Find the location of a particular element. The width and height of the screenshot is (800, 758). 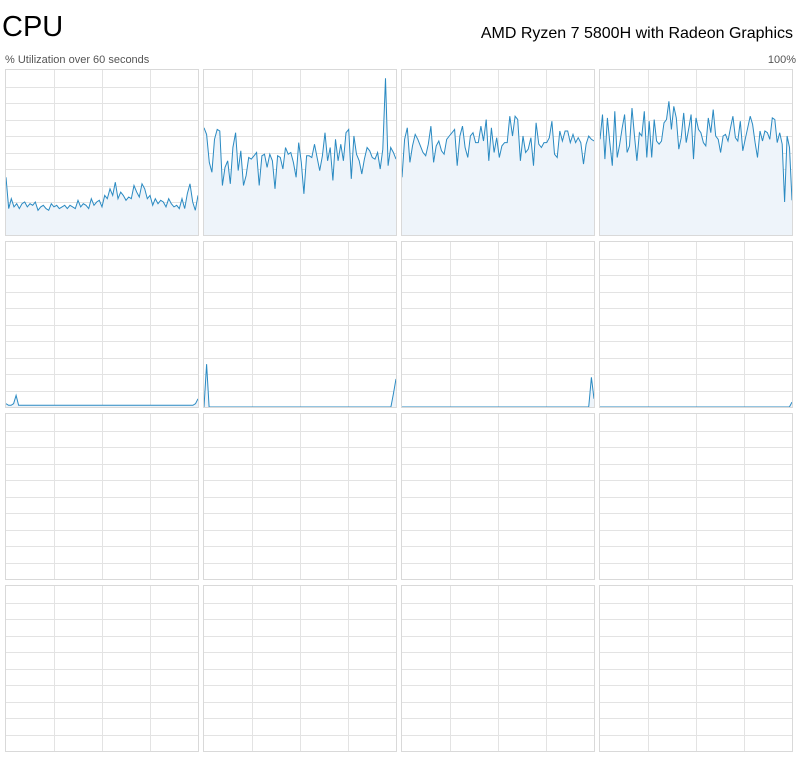

max-percent-label: 100% is located at coordinates (781, 60).